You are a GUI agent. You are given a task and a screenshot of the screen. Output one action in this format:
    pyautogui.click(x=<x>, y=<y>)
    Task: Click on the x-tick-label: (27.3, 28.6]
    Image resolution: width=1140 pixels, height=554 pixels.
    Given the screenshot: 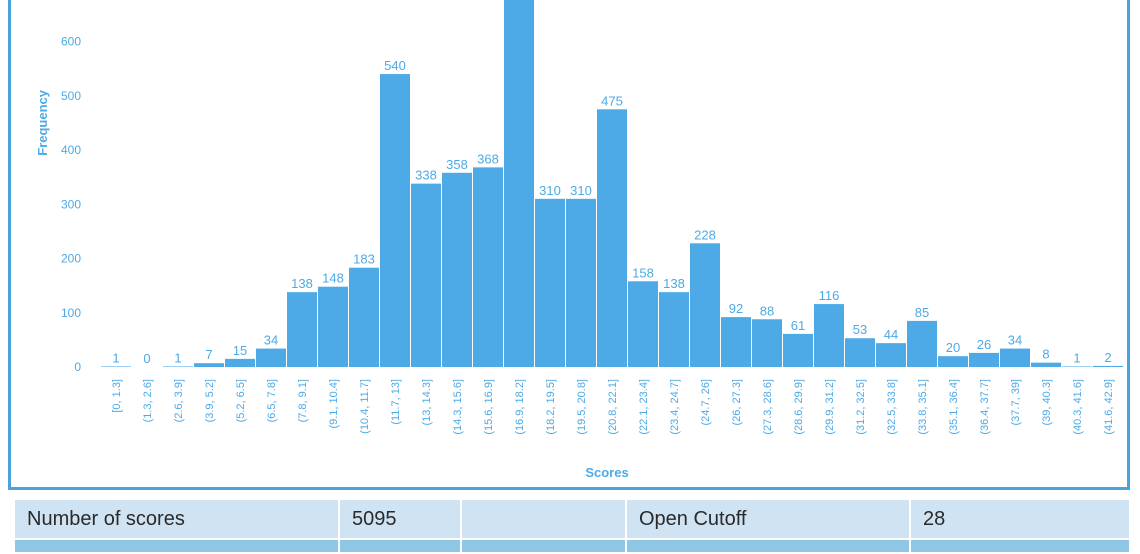 What is the action you would take?
    pyautogui.click(x=768, y=407)
    